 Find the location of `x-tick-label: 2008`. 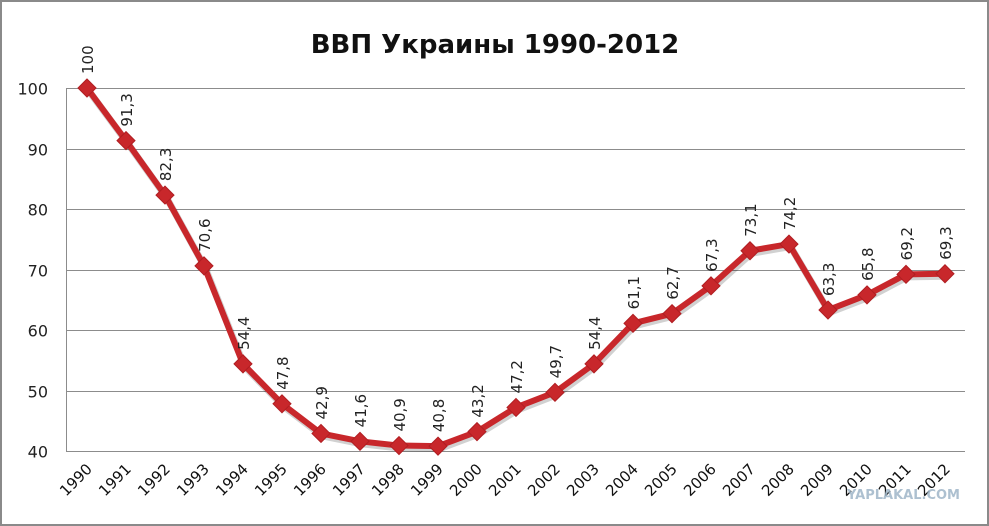

x-tick-label: 2008 is located at coordinates (778, 480).